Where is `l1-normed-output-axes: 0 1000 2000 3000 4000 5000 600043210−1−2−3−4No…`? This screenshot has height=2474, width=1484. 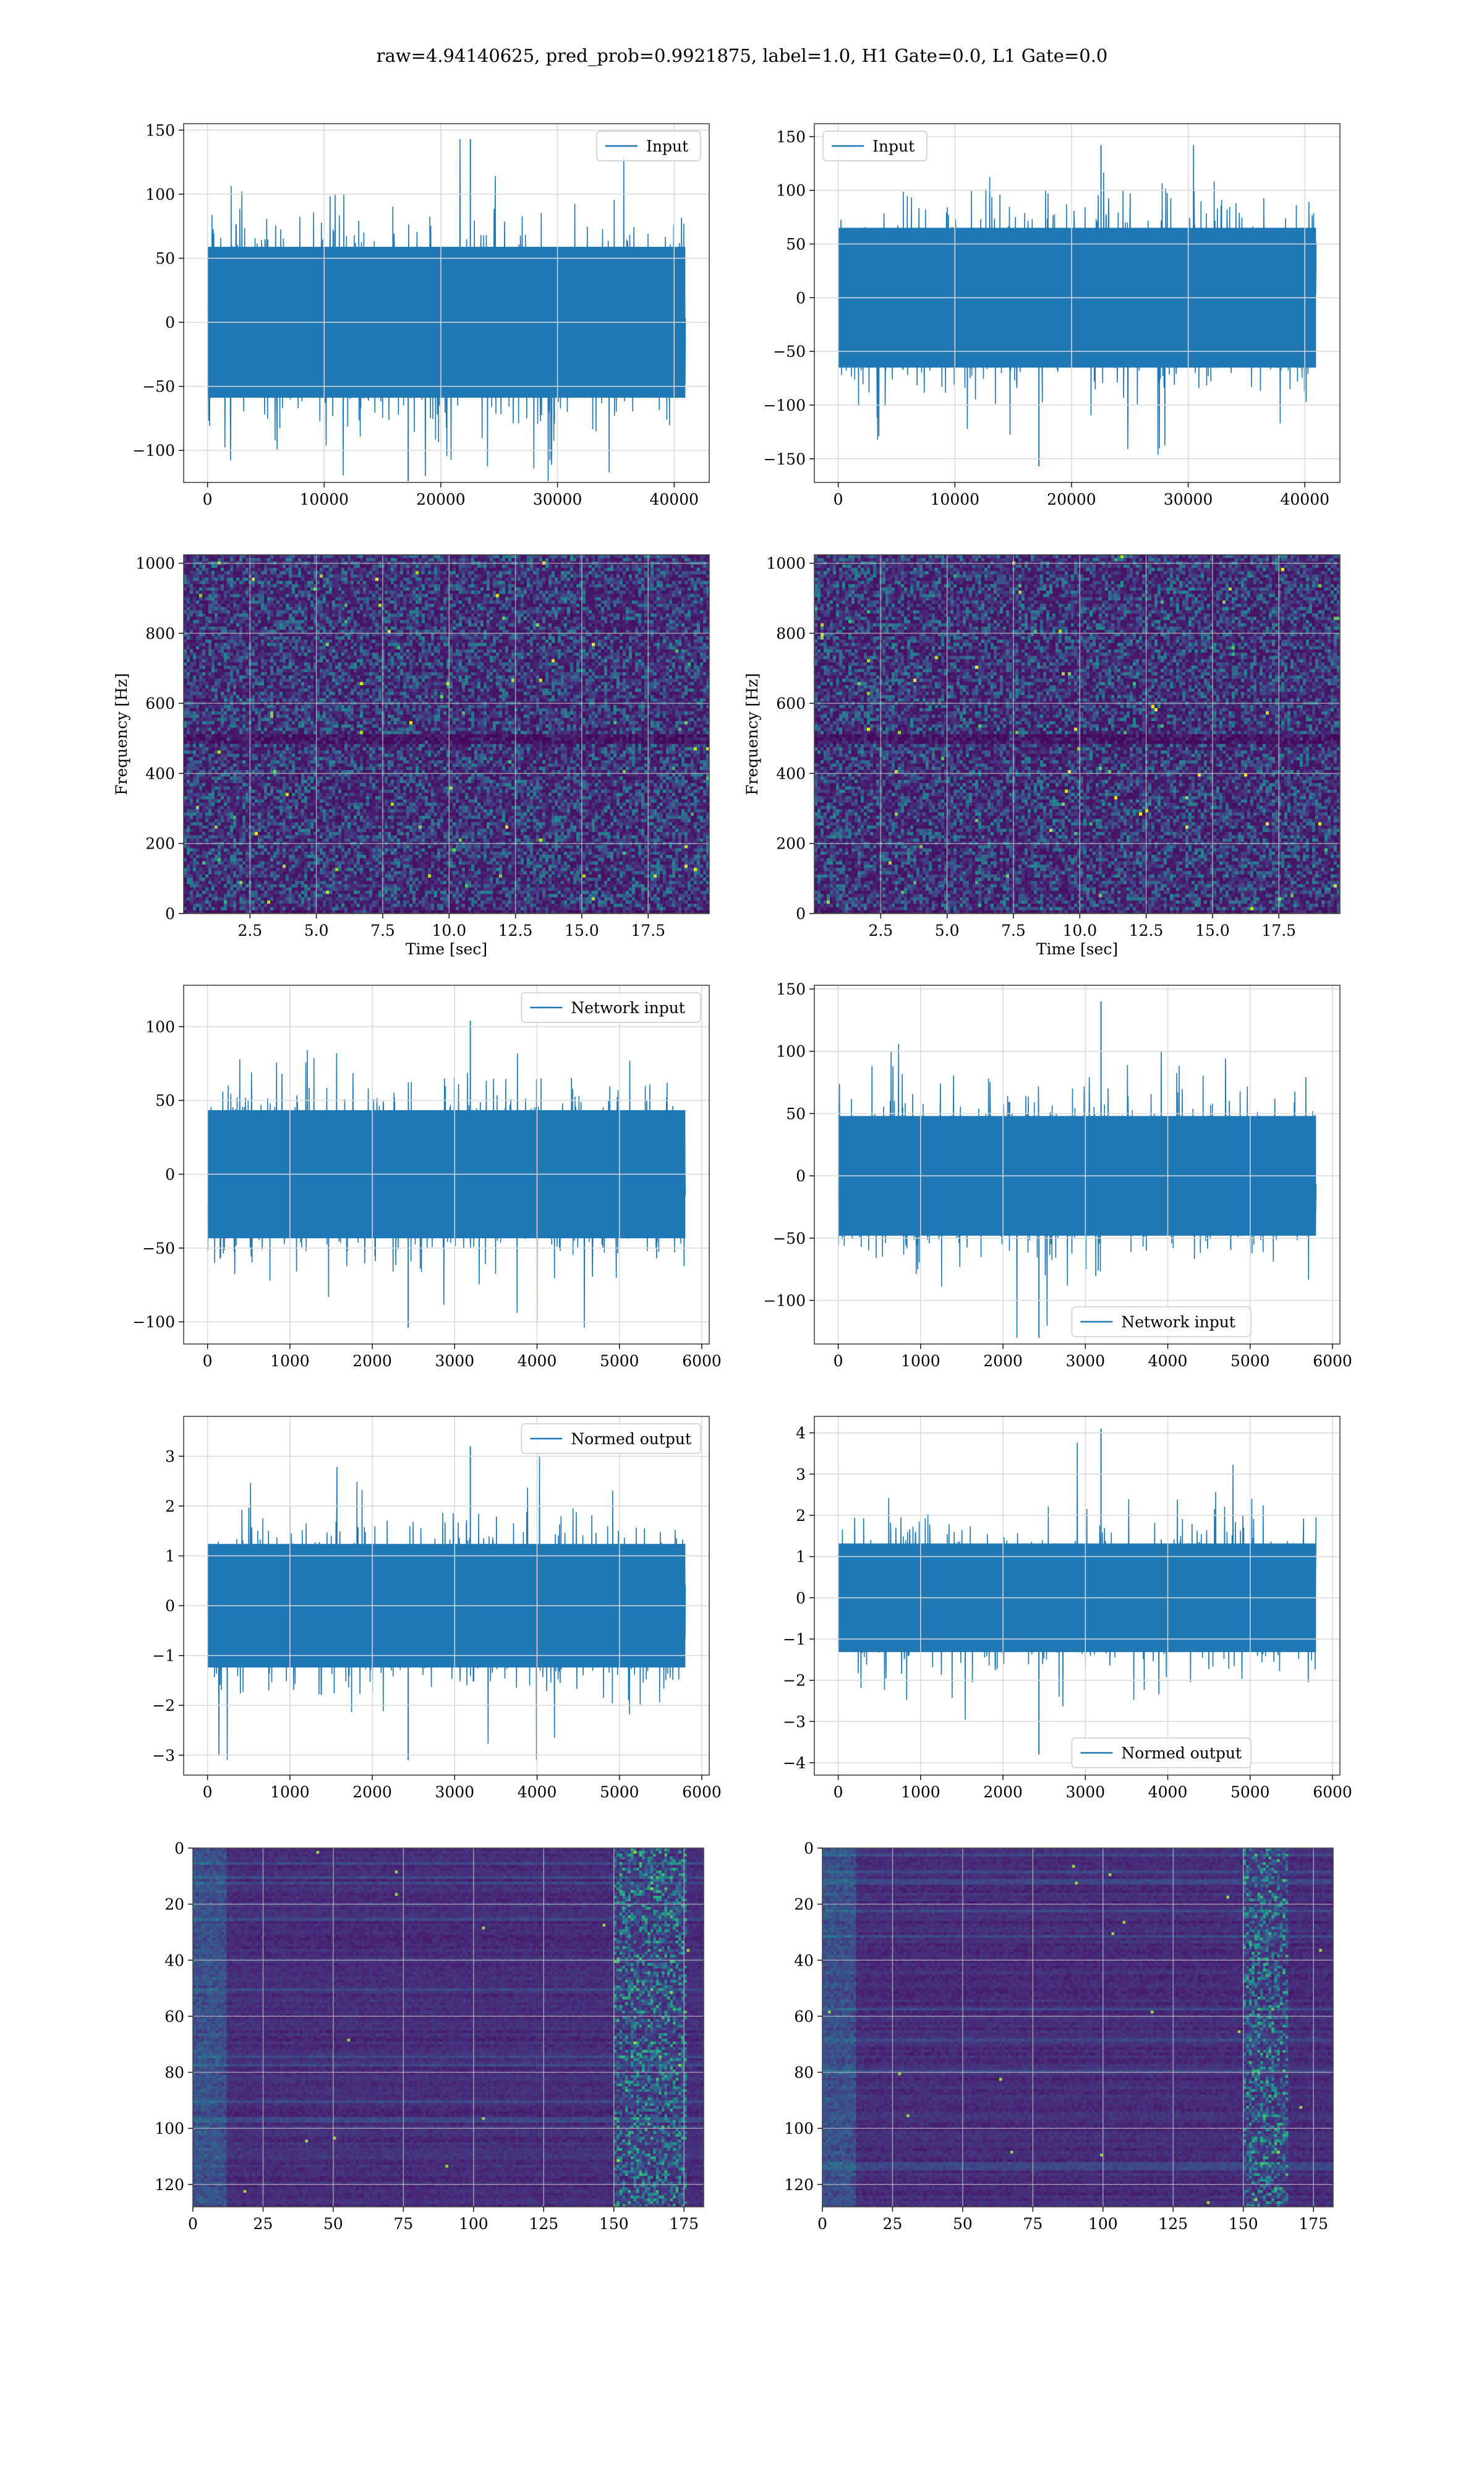 l1-normed-output-axes: 0 1000 2000 3000 4000 5000 600043210−1−2−3−4No… is located at coordinates (1067, 1608).